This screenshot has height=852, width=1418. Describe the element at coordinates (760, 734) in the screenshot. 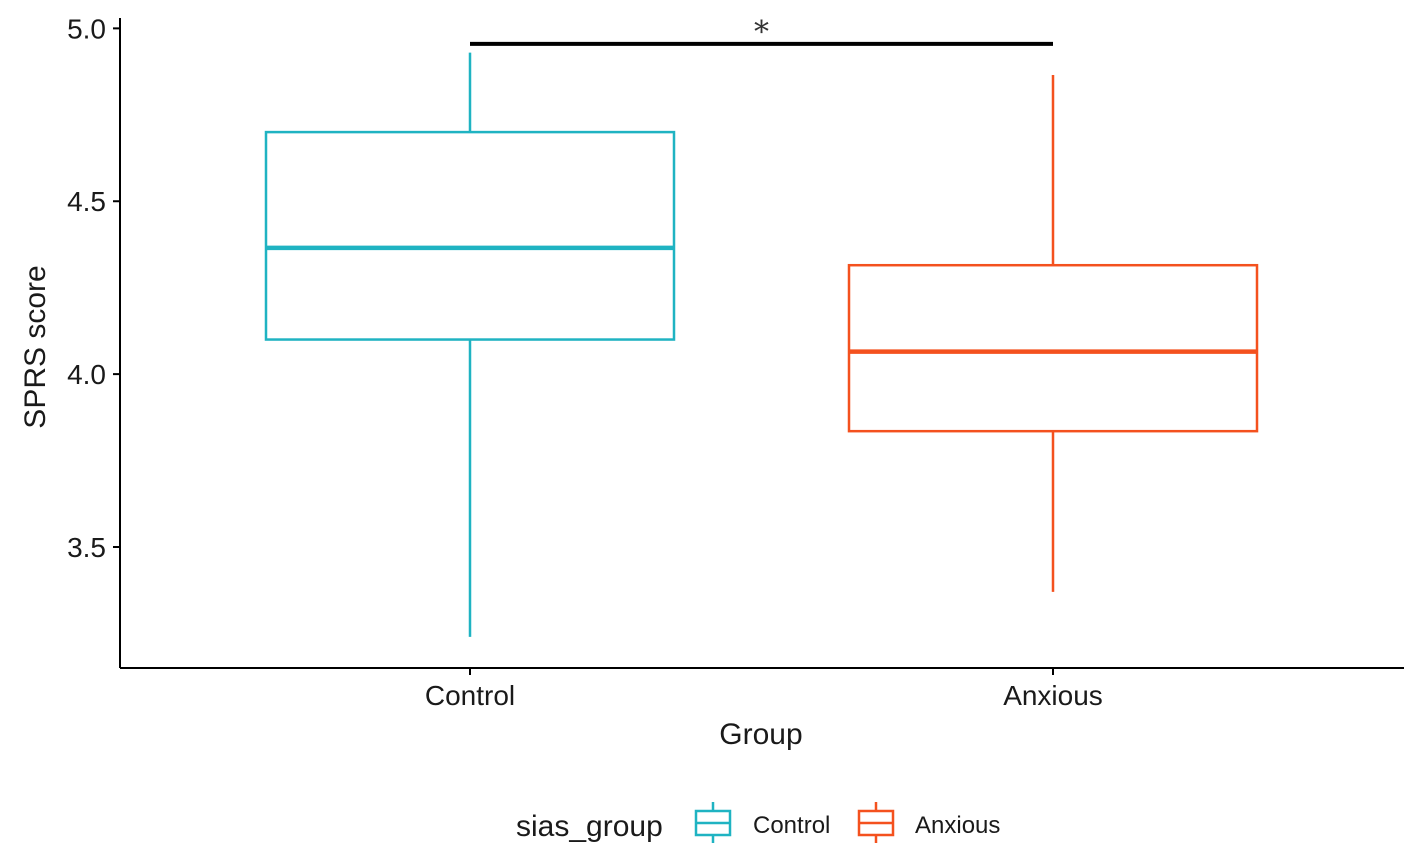

I see `x-axis-title: Group` at that location.